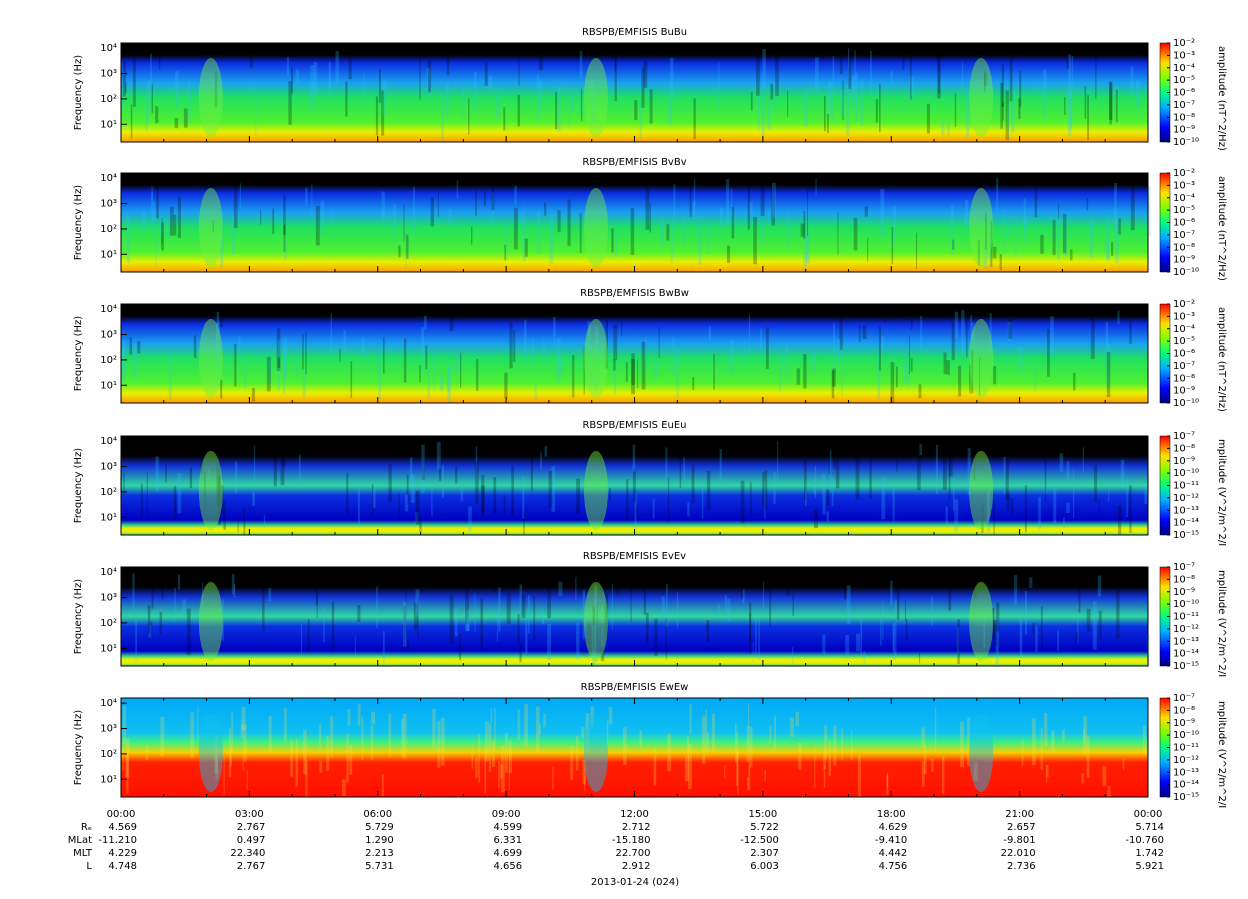 This screenshot has height=899, width=1248. Describe the element at coordinates (1186, 498) in the screenshot. I see `colorbar-tick-label: 10⁻¹²` at that location.